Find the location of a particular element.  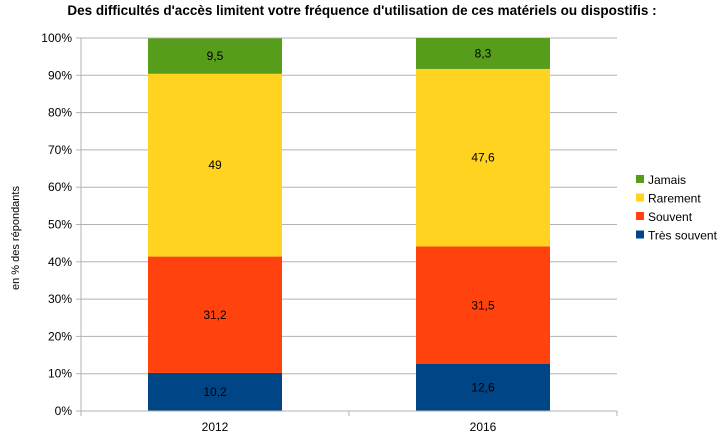

y-tick-label: 90% is located at coordinates (60, 75).